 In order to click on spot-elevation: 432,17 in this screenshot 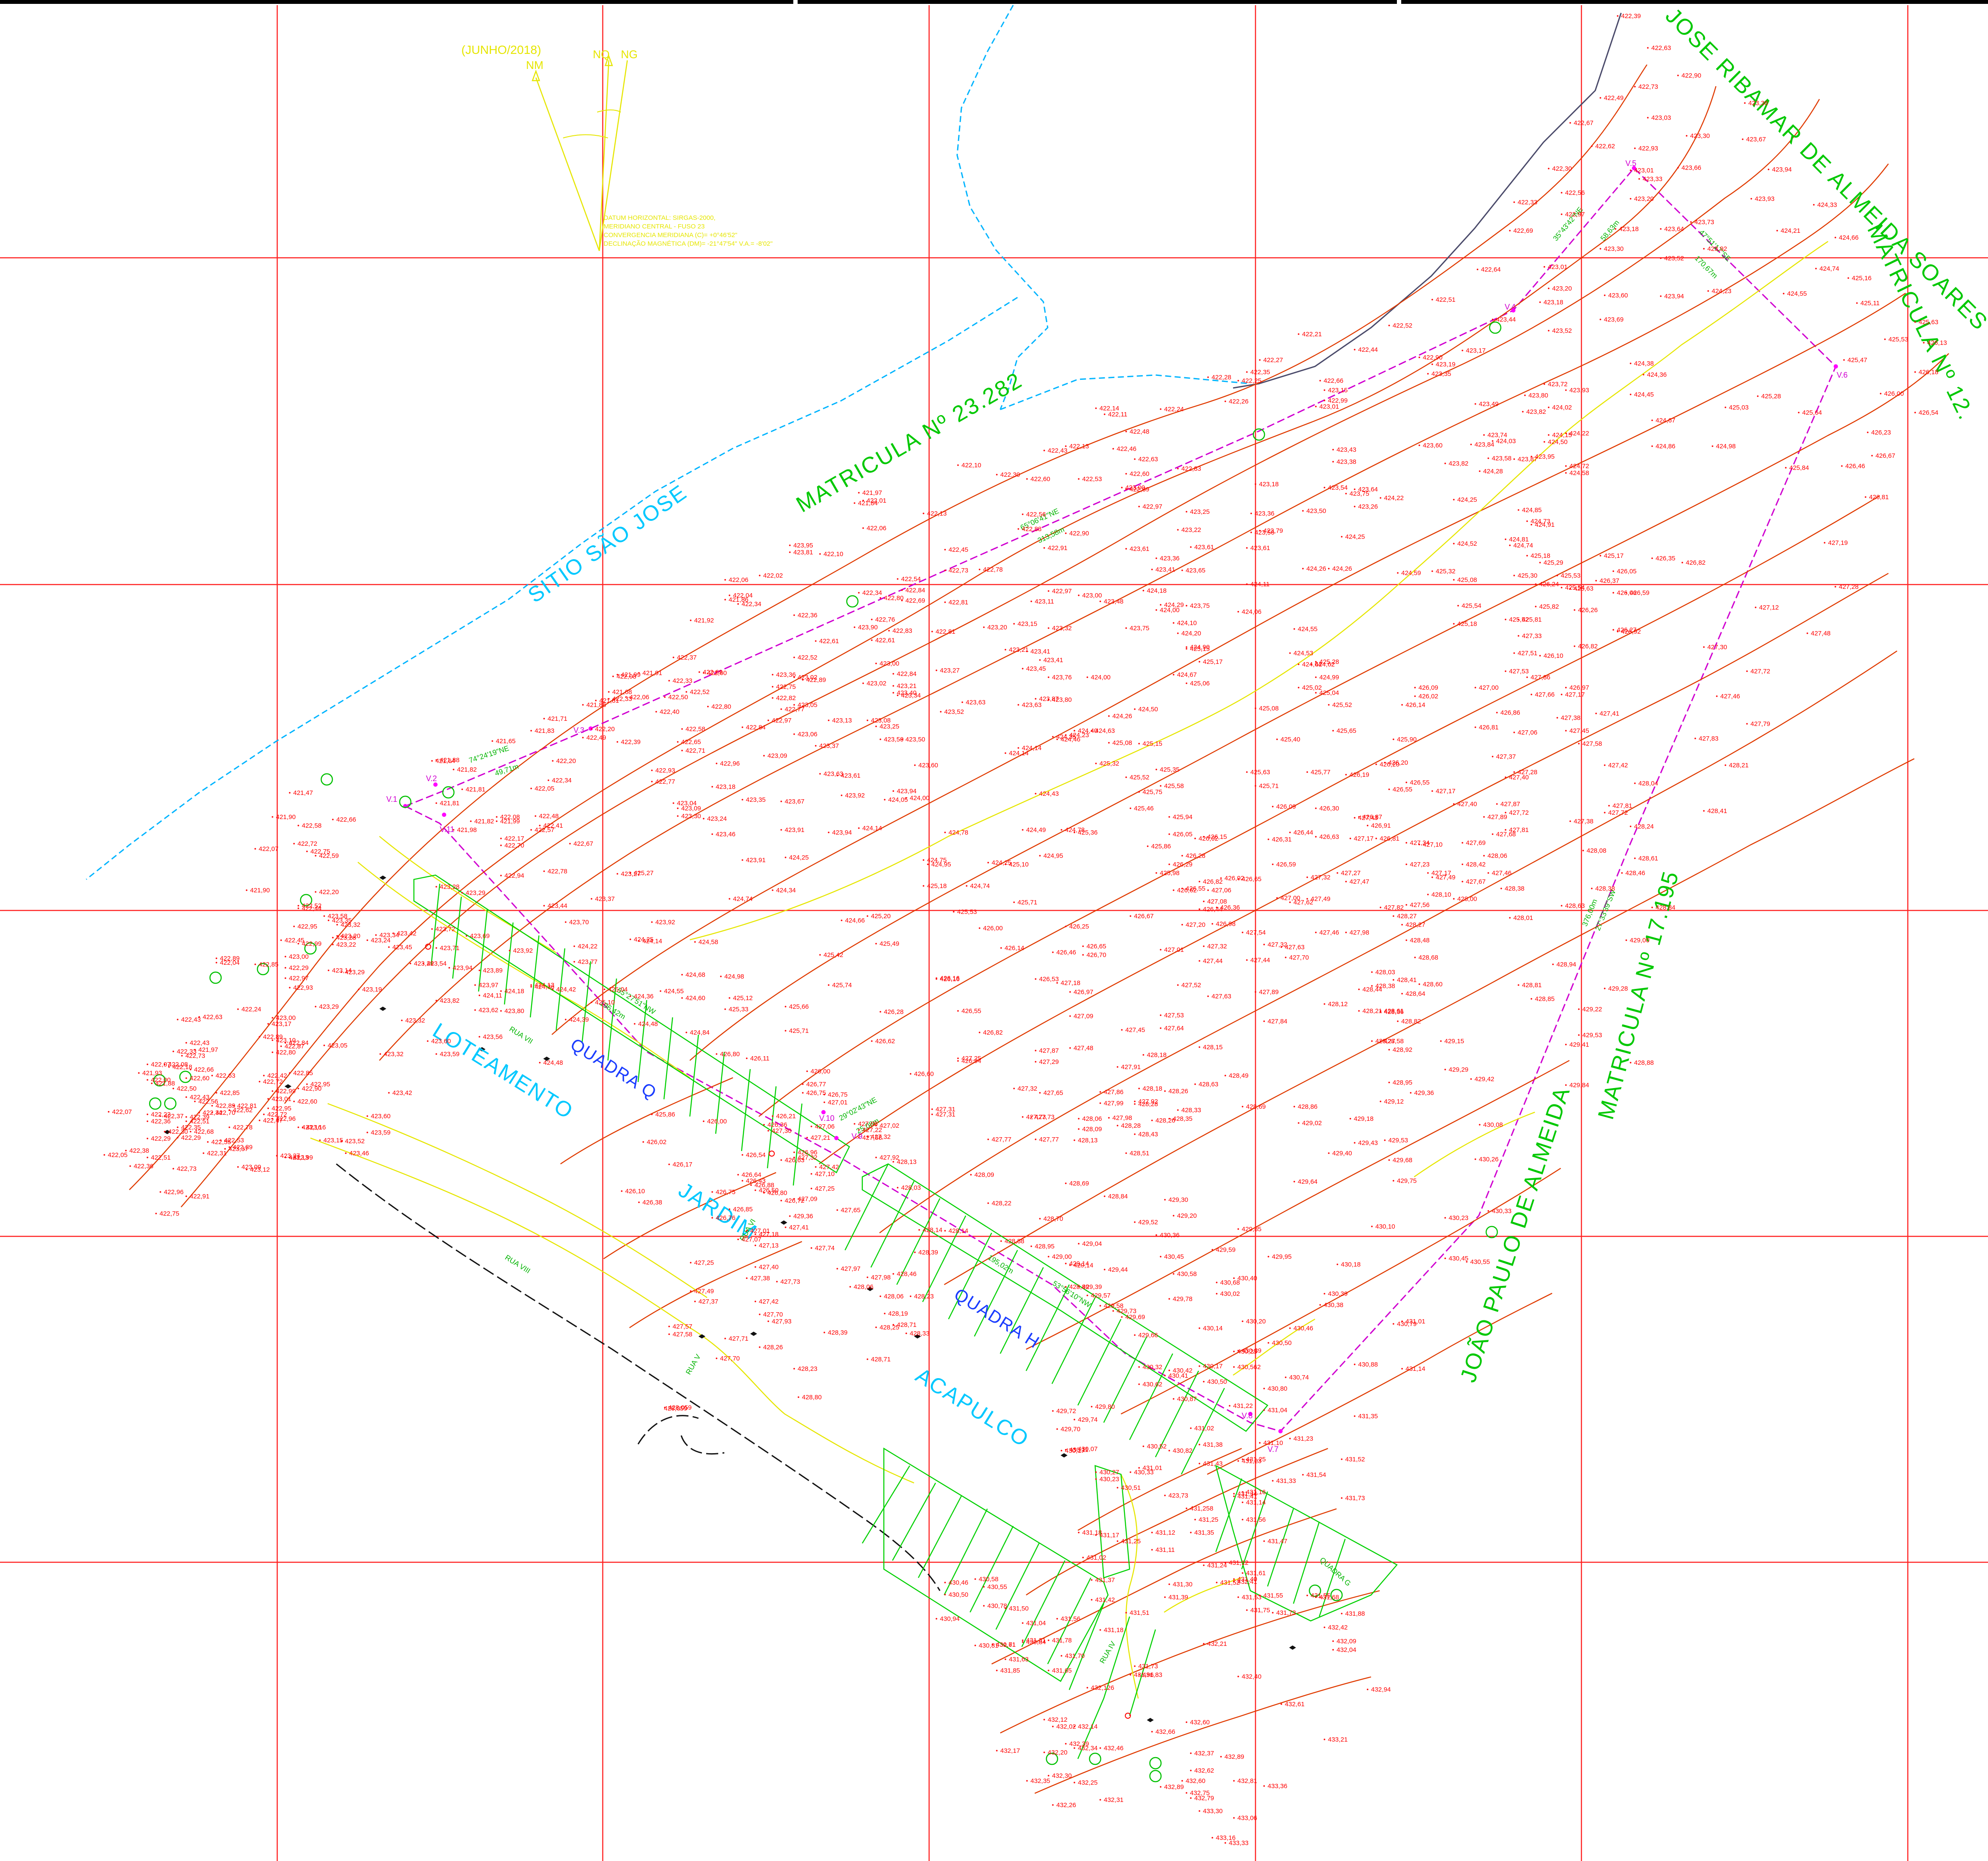, I will do `click(1008, 1751)`.